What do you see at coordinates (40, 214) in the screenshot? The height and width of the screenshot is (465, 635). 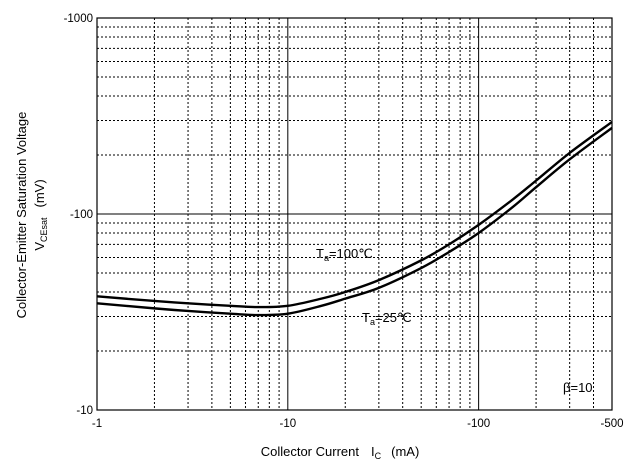 I see `y-axis-unit-line: VCEsat (mV)` at bounding box center [40, 214].